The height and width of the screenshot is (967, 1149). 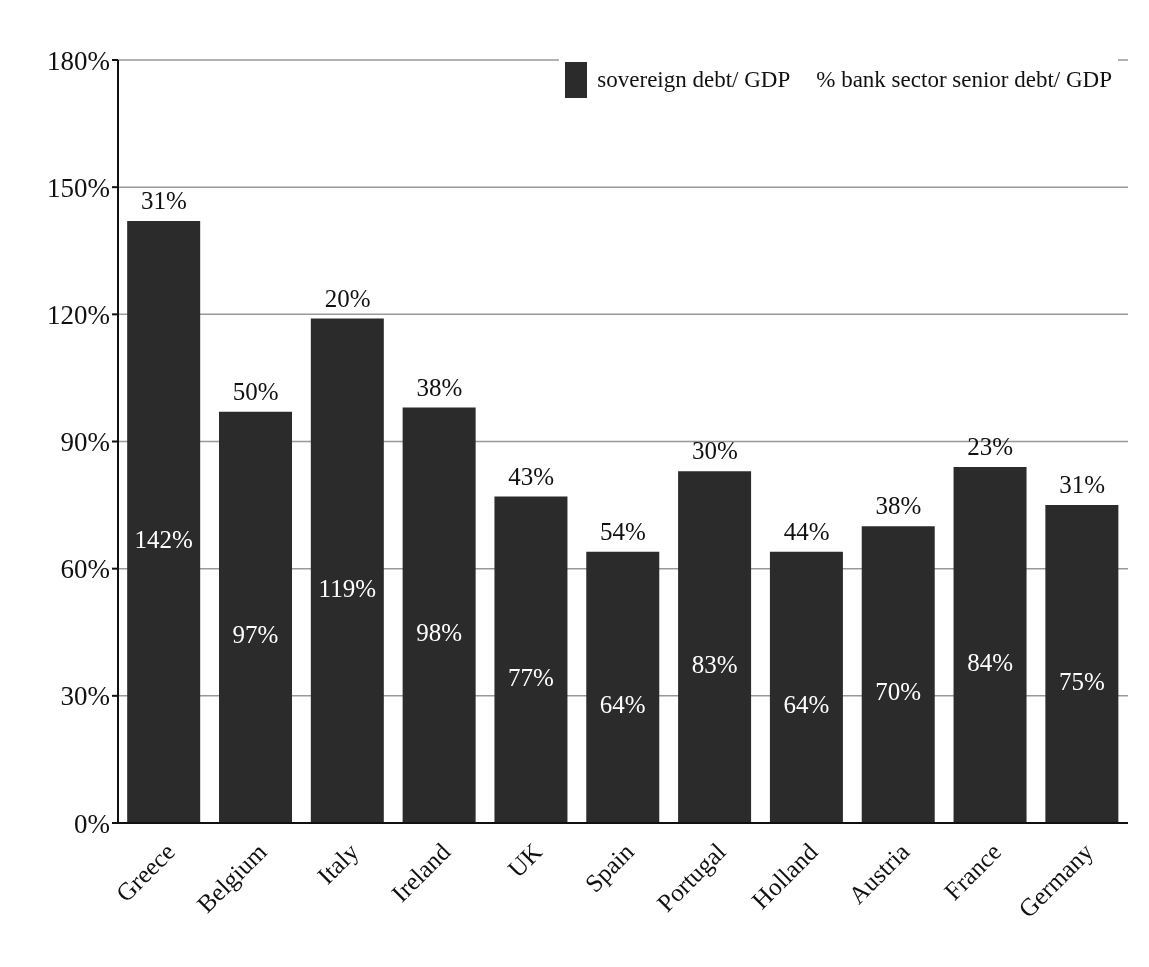 I want to click on x-tick-label: UK, so click(x=525, y=860).